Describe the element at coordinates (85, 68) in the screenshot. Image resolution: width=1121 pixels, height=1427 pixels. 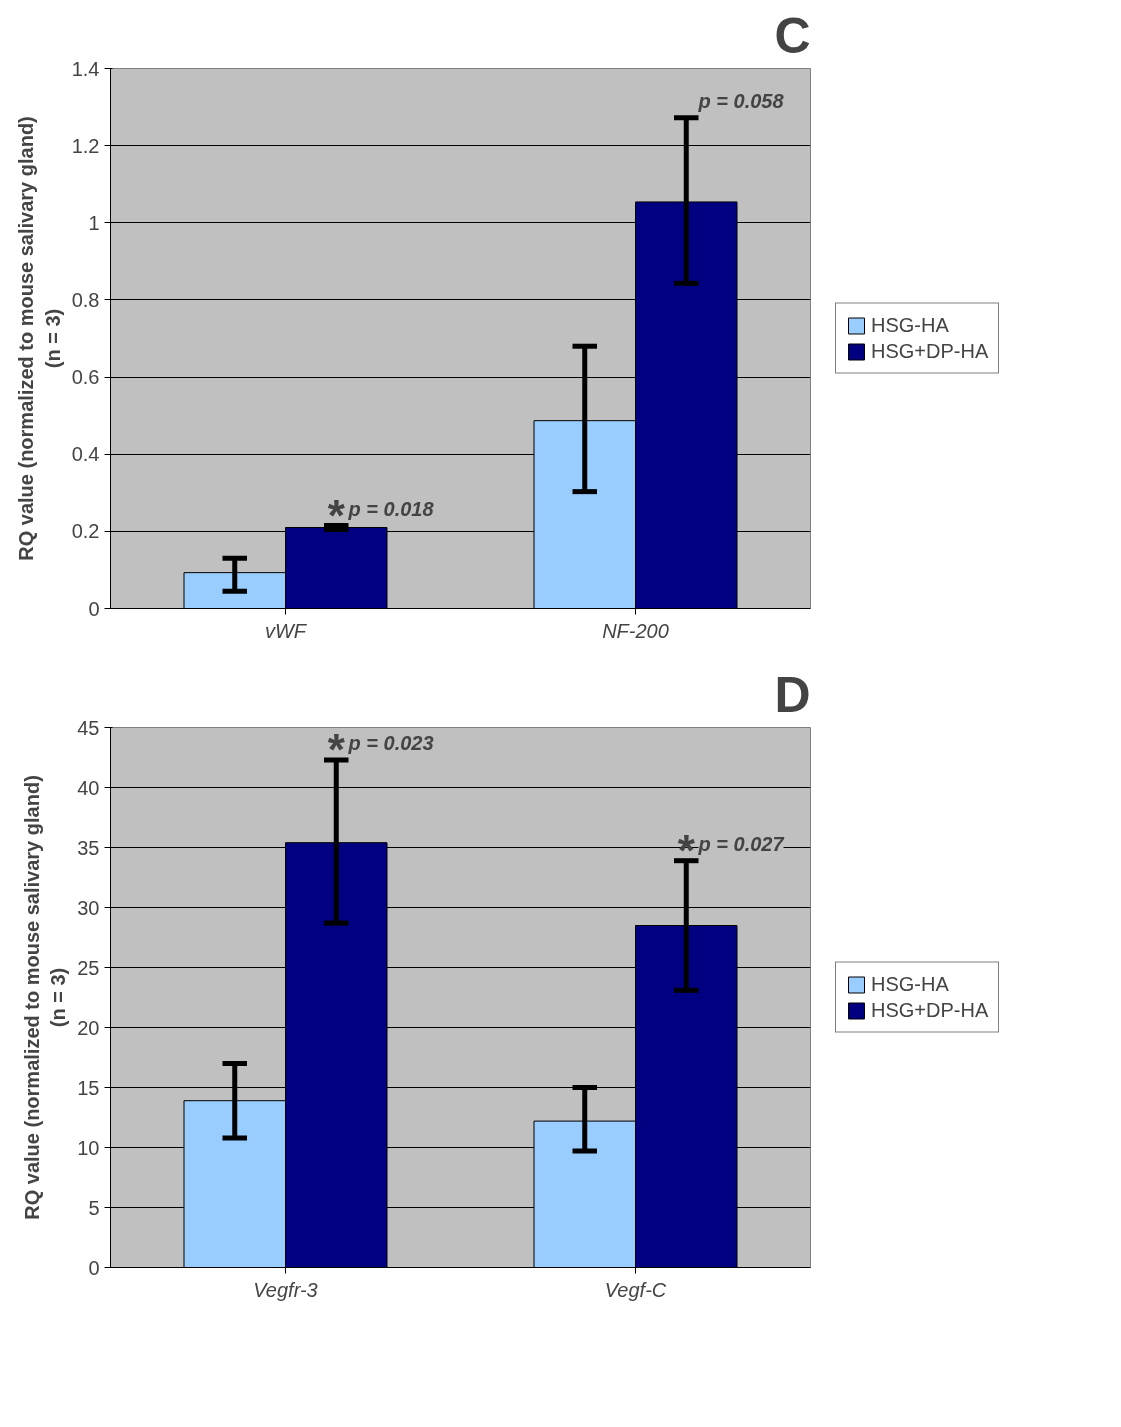
I see `y-tick-label: 1.4` at that location.